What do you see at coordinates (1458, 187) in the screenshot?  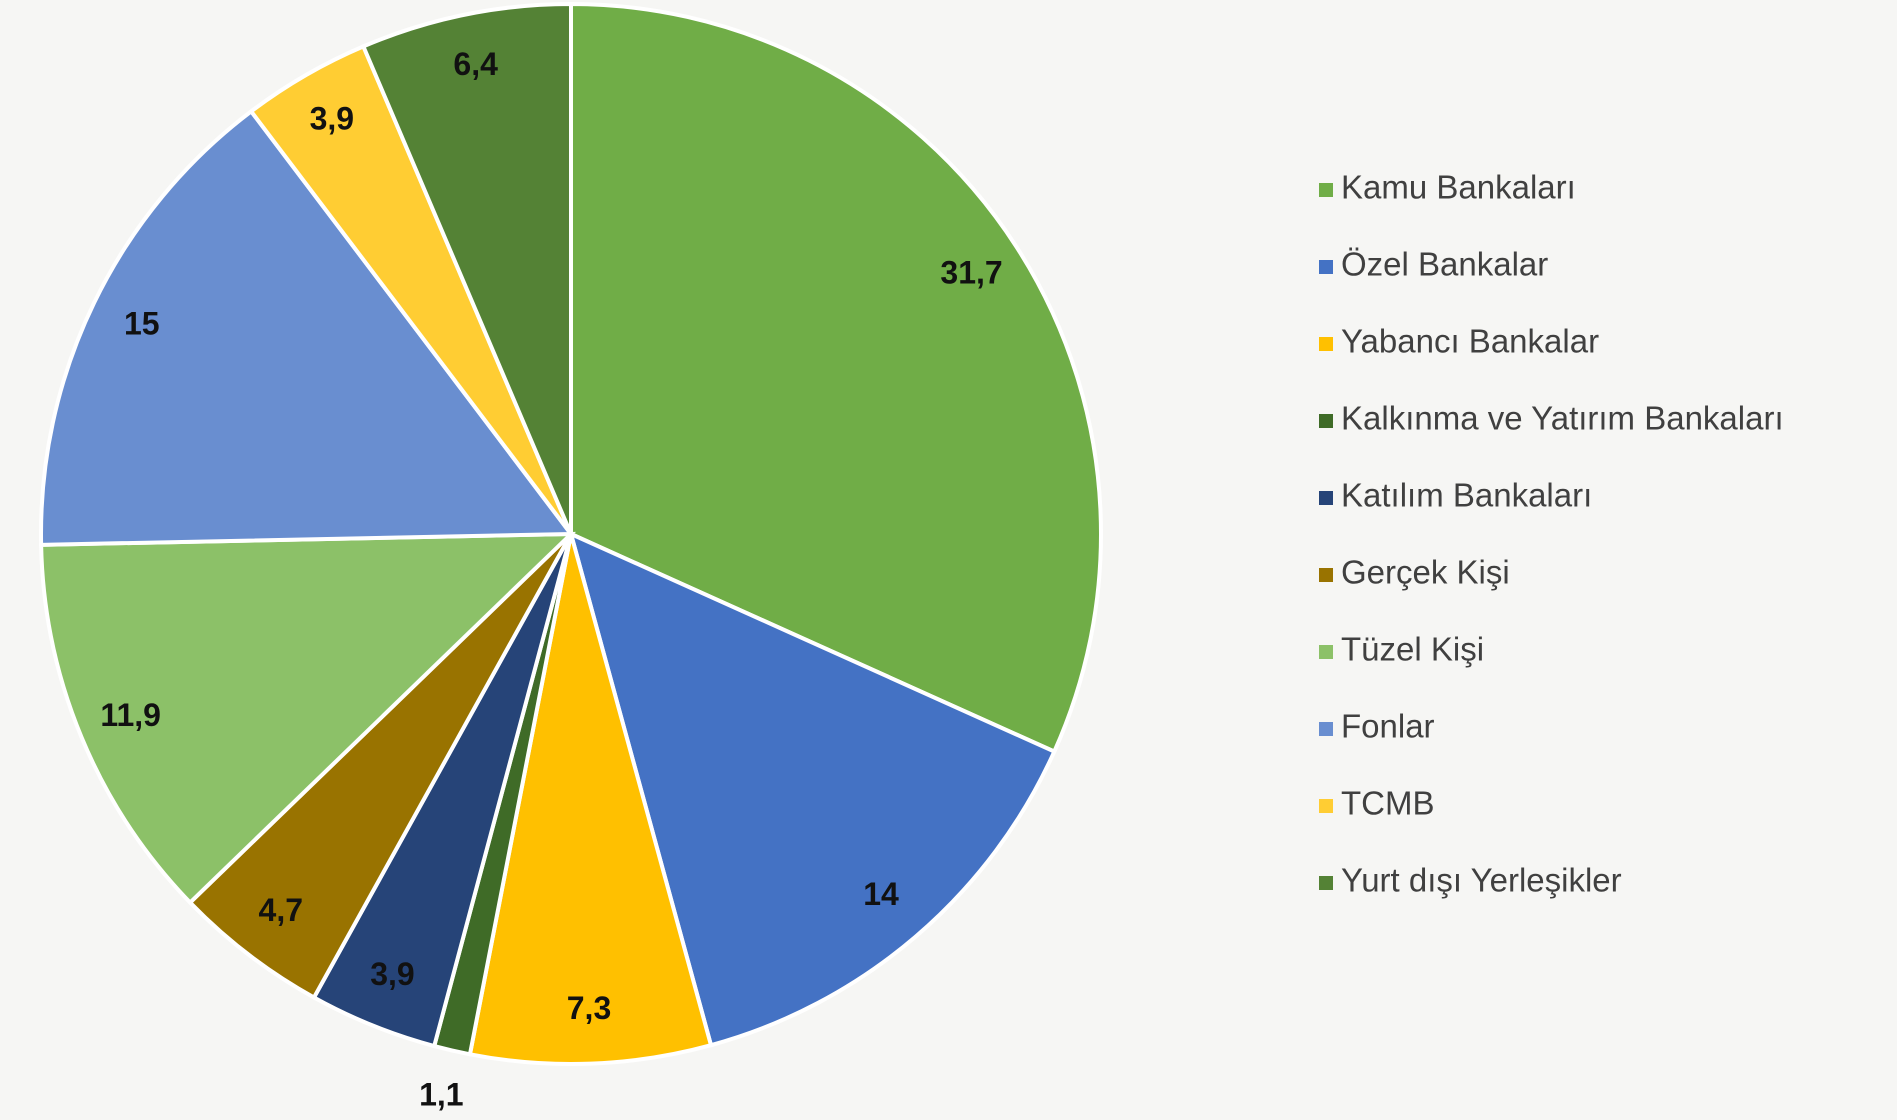 I see `legend-label: Kamu Bankaları` at bounding box center [1458, 187].